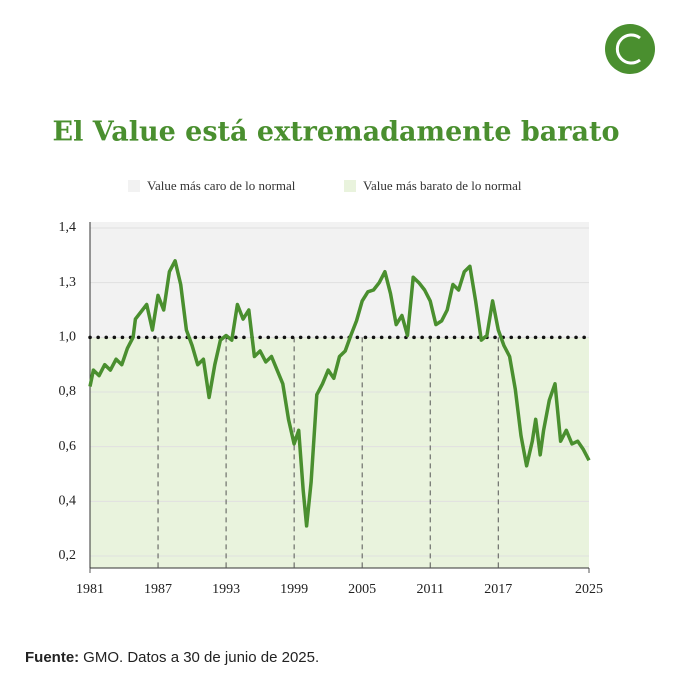  I want to click on source-text: GMO. Datos a 30 de junio de 2025., so click(201, 657).